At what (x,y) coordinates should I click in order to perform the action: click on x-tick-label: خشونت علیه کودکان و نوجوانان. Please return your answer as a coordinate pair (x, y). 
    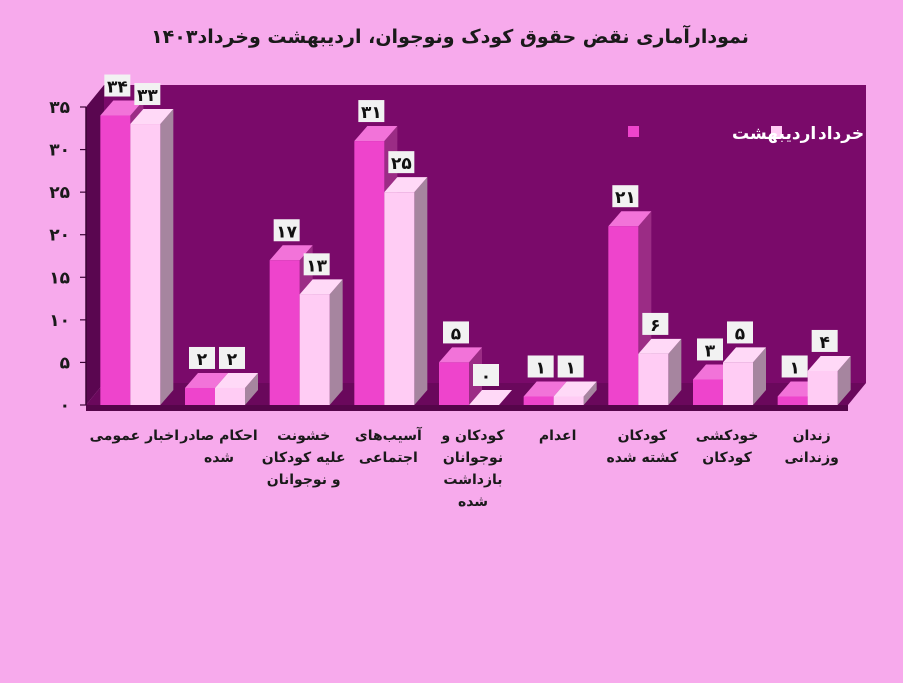
    Looking at the image, I should click on (304, 458).